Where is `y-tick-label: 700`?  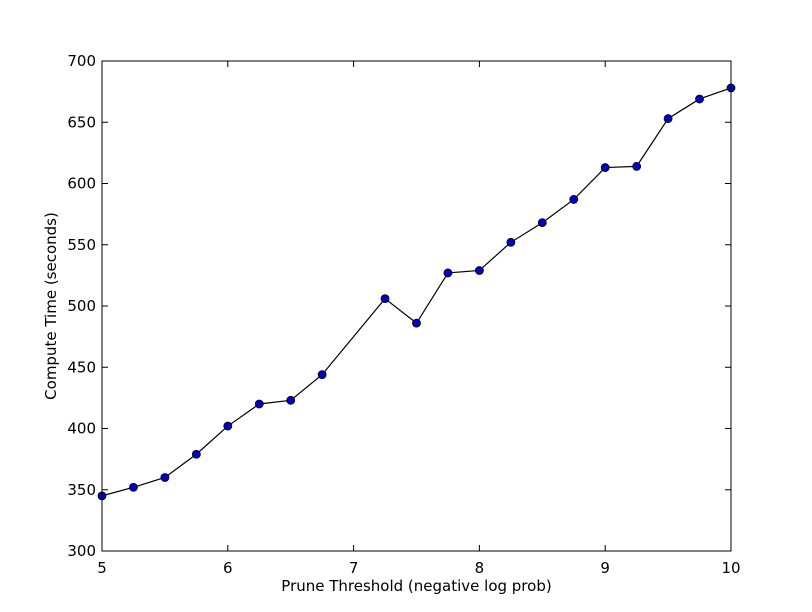 y-tick-label: 700 is located at coordinates (81, 61).